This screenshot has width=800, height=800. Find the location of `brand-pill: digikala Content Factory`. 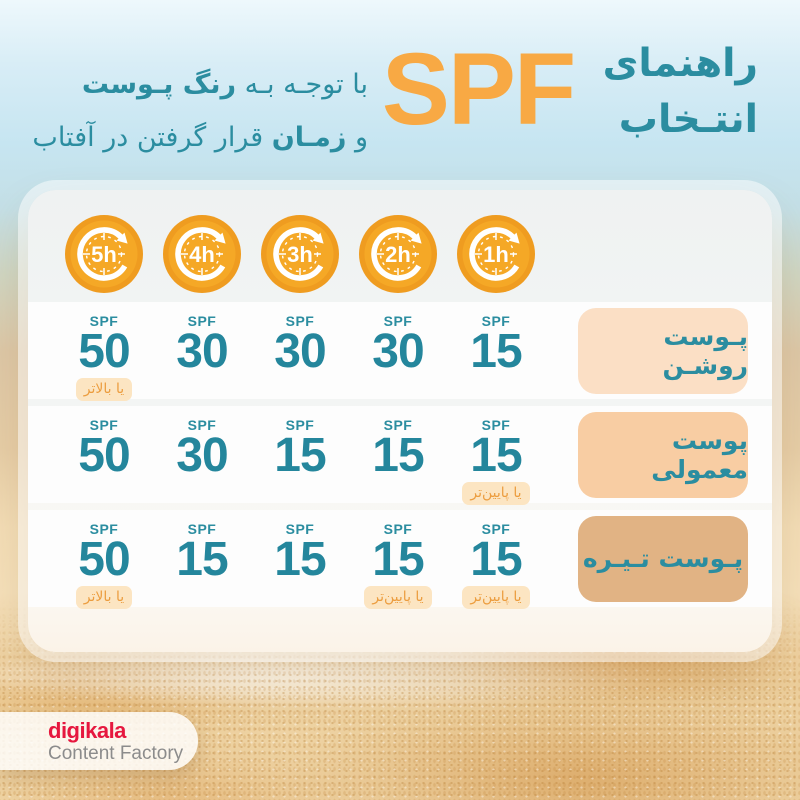

brand-pill: digikala Content Factory is located at coordinates (99, 741).